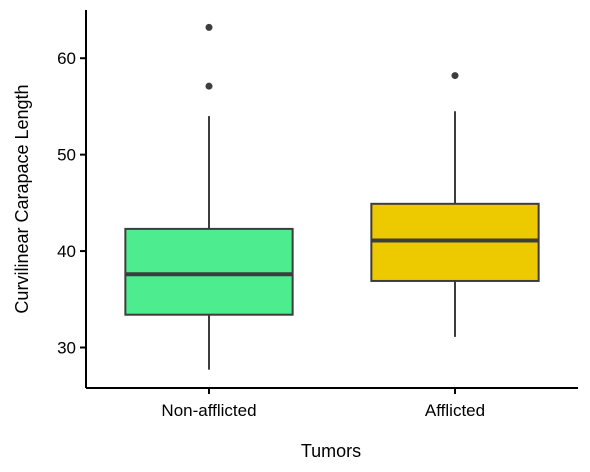 This screenshot has height=472, width=590. What do you see at coordinates (455, 410) in the screenshot?
I see `x-tick-label: Afflicted` at bounding box center [455, 410].